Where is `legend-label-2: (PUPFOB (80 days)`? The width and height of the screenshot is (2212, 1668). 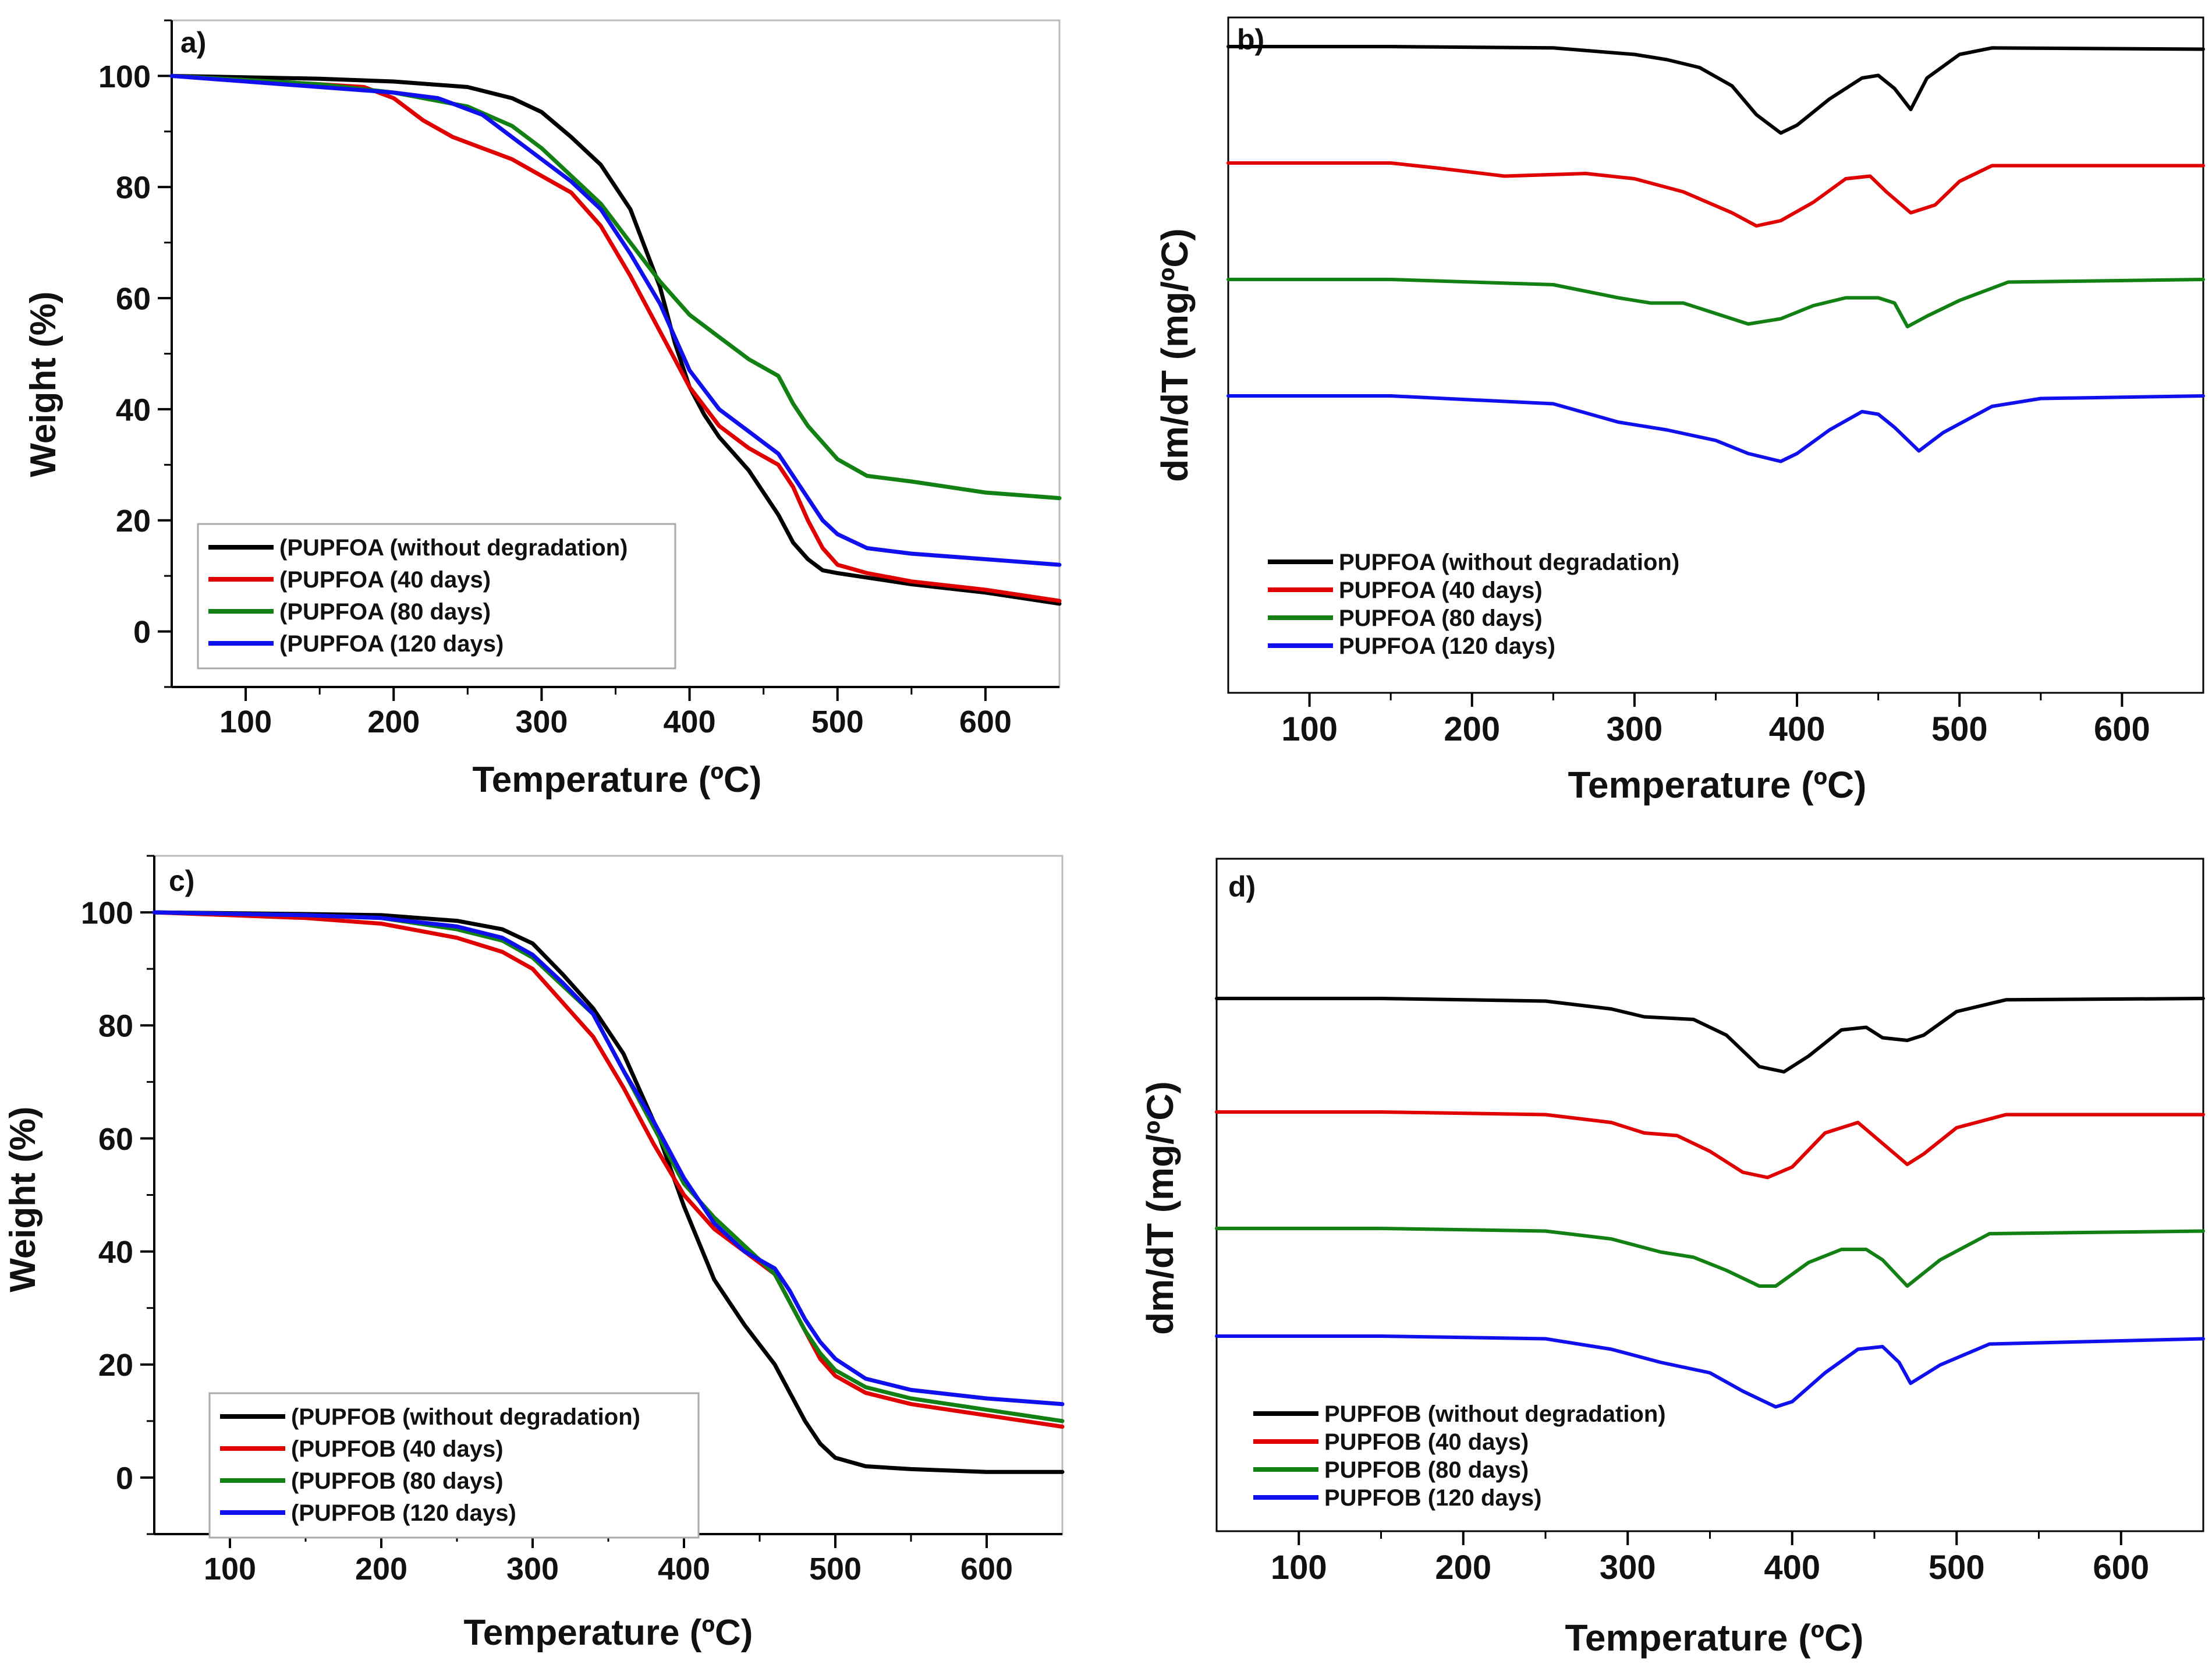
legend-label-2: (PUPFOB (80 days) is located at coordinates (398, 1481).